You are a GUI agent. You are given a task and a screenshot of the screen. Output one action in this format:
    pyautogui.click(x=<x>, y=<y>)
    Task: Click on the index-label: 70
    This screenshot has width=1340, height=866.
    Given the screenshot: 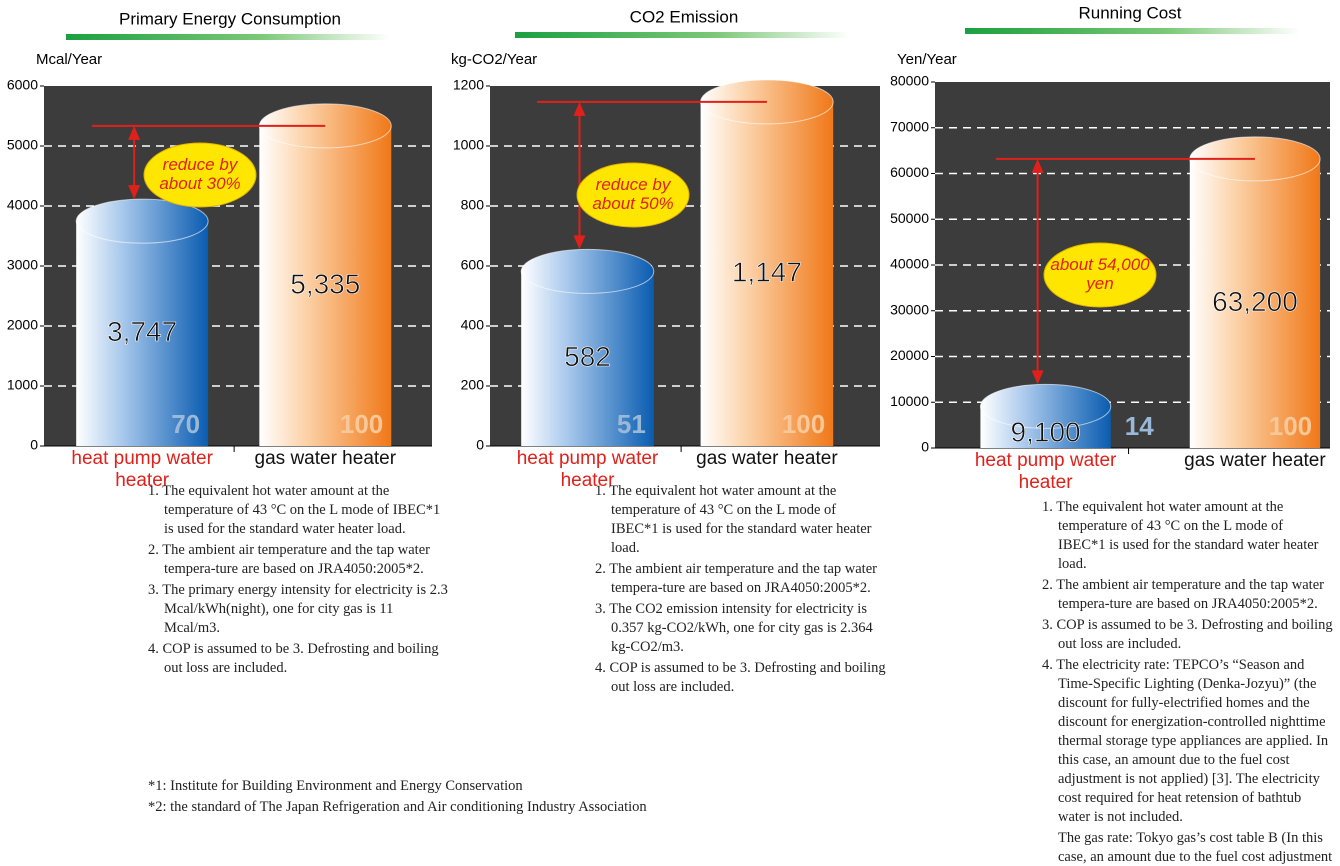 What is the action you would take?
    pyautogui.click(x=185, y=424)
    